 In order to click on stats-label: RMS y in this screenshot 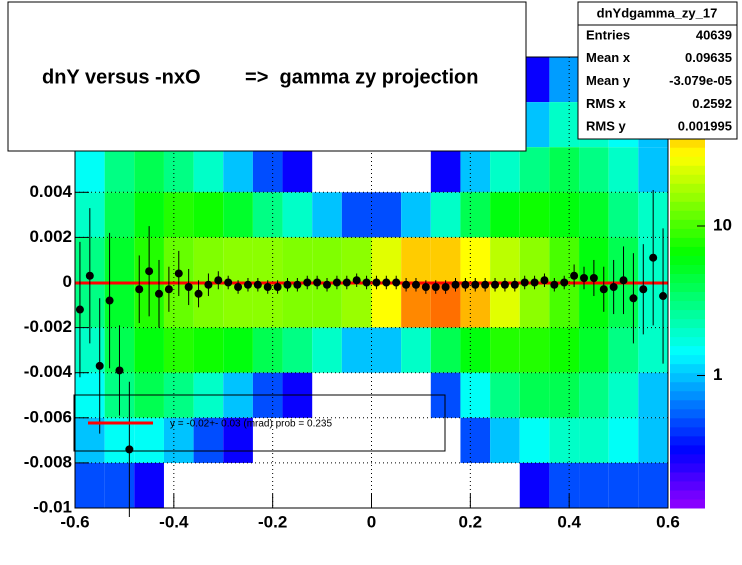, I will do `click(606, 126)`.